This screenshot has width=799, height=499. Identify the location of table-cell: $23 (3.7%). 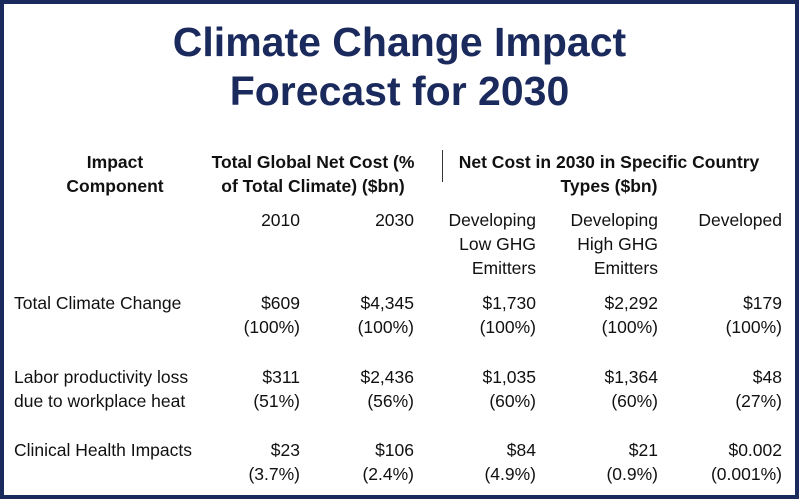
(274, 462).